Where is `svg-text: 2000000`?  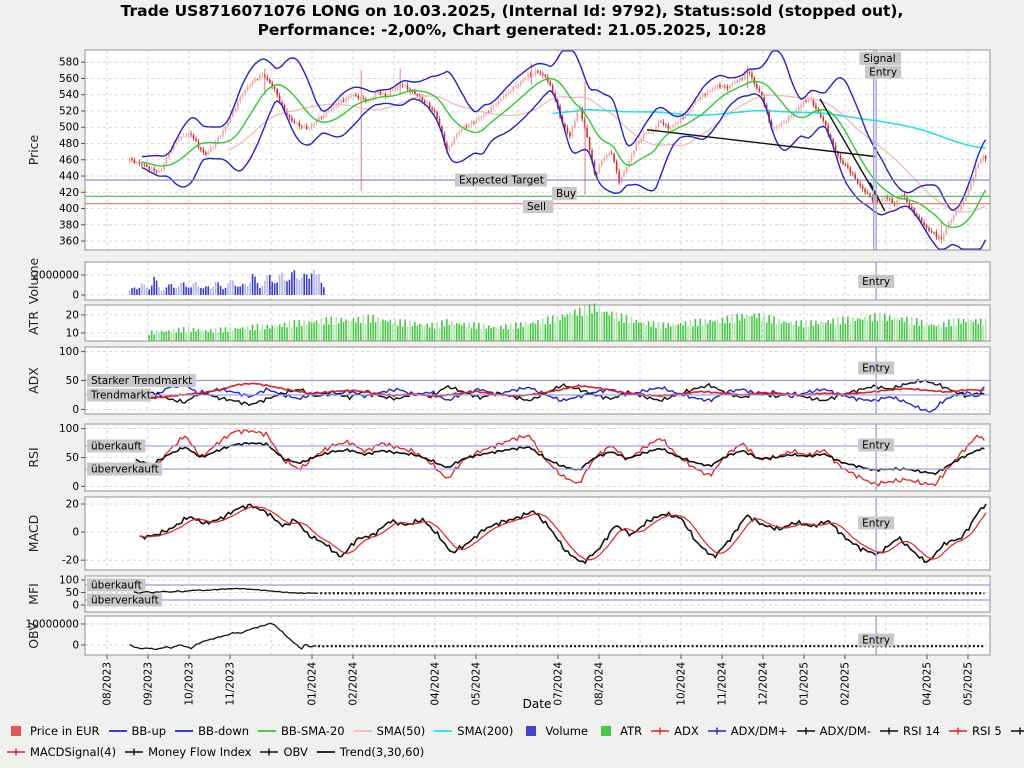
svg-text: 2000000 is located at coordinates (55, 276).